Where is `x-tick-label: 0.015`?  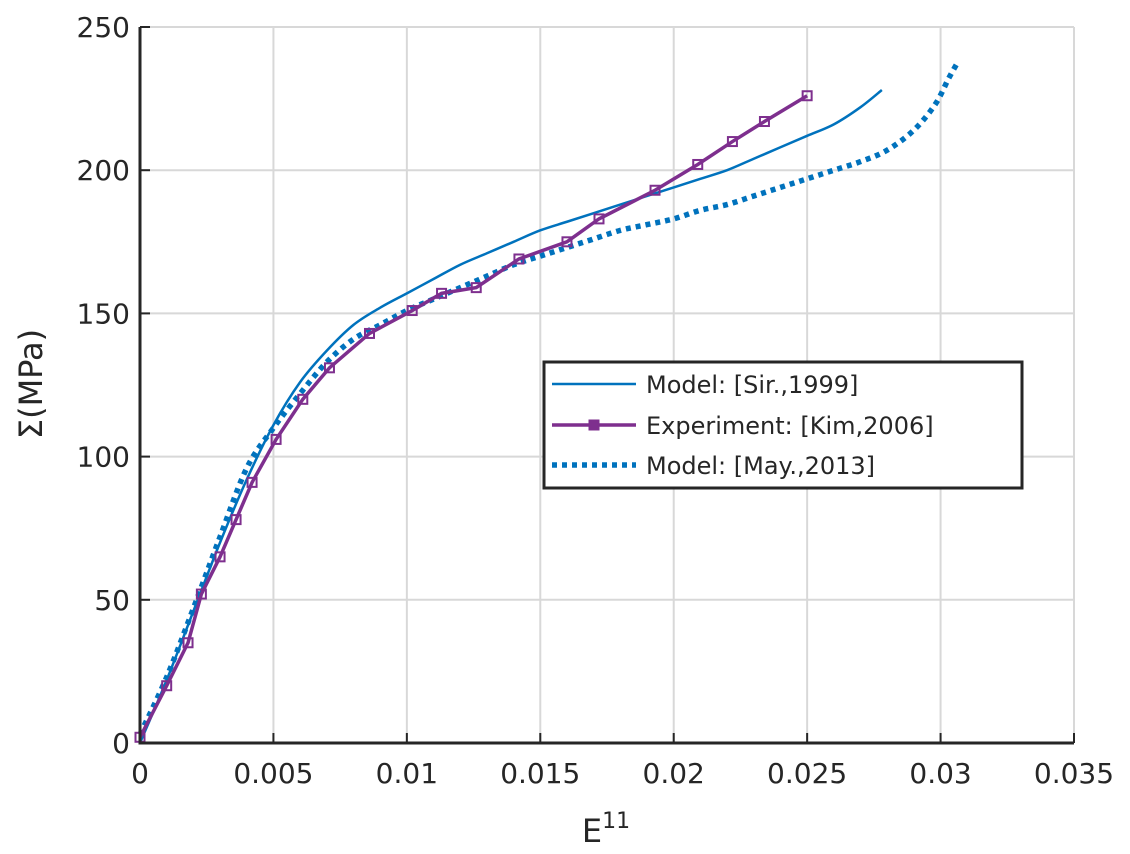
x-tick-label: 0.015 is located at coordinates (540, 773).